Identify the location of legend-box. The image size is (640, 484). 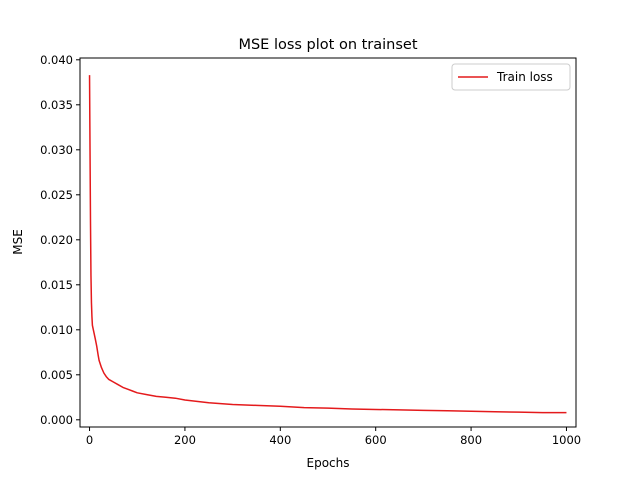
(511, 77).